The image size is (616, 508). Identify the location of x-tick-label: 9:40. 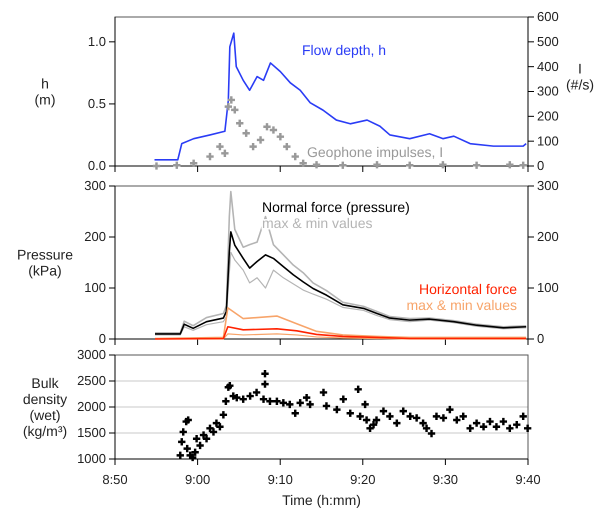
(528, 480).